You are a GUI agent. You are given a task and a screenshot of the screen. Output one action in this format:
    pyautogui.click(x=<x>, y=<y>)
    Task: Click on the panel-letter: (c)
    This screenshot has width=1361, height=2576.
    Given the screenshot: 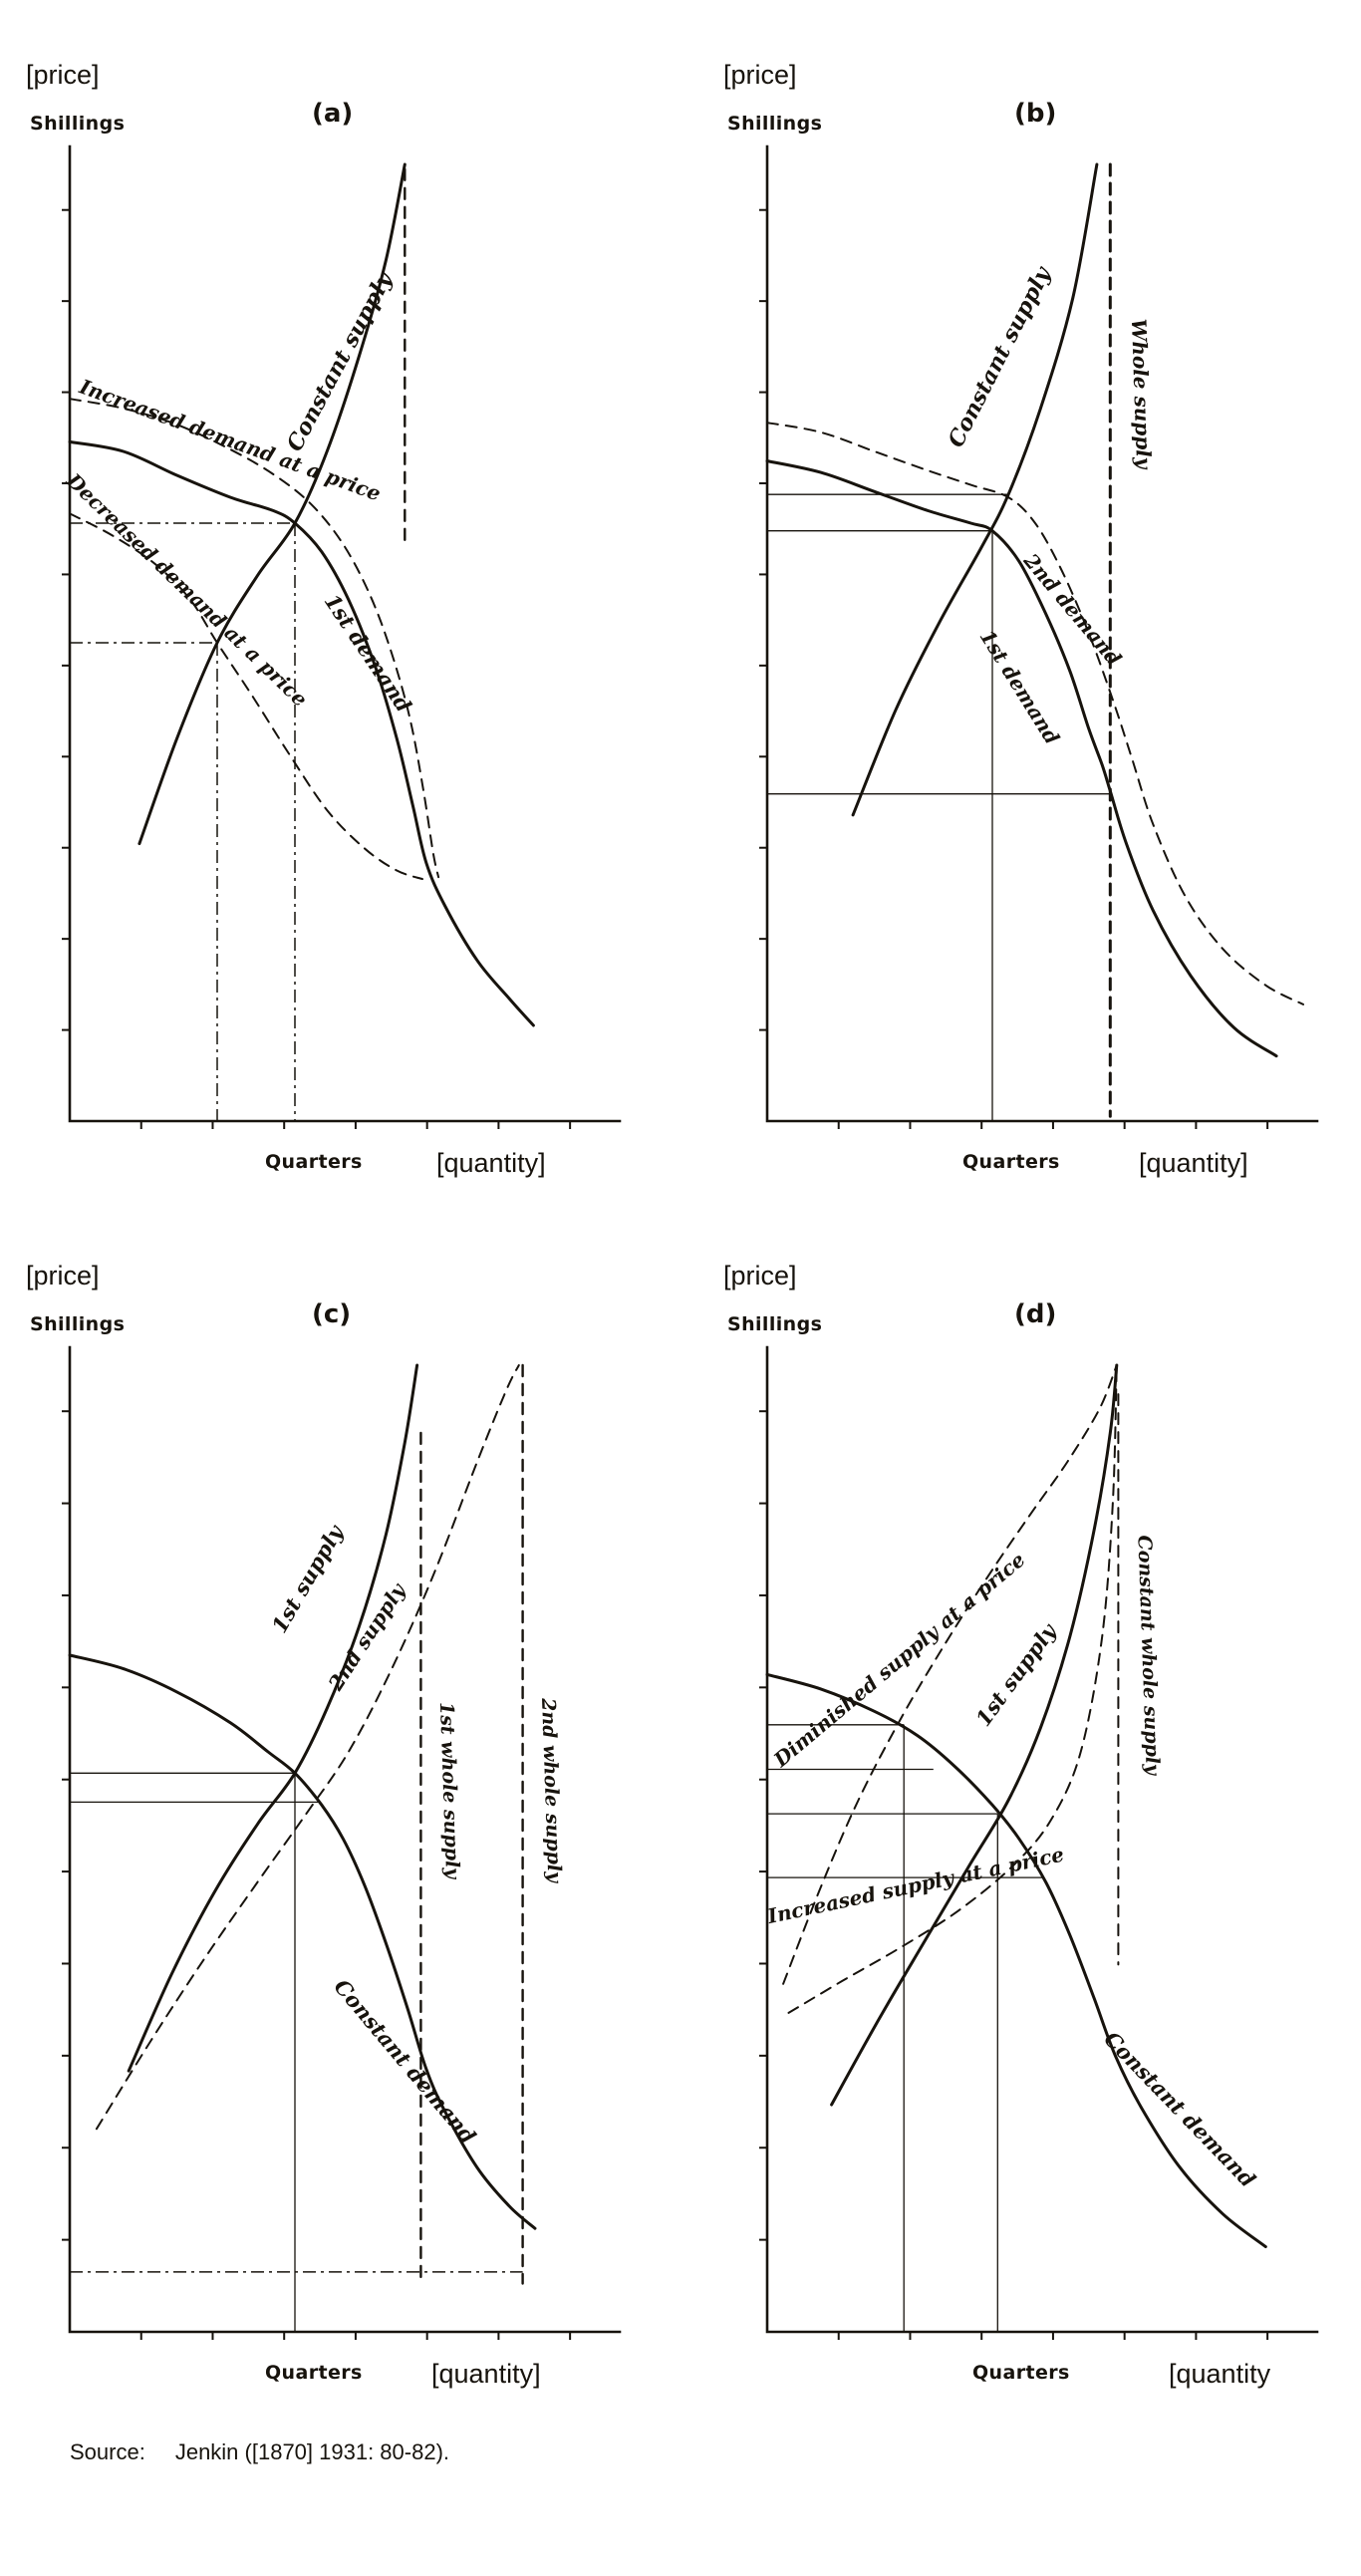 What is the action you would take?
    pyautogui.click(x=332, y=1314)
    